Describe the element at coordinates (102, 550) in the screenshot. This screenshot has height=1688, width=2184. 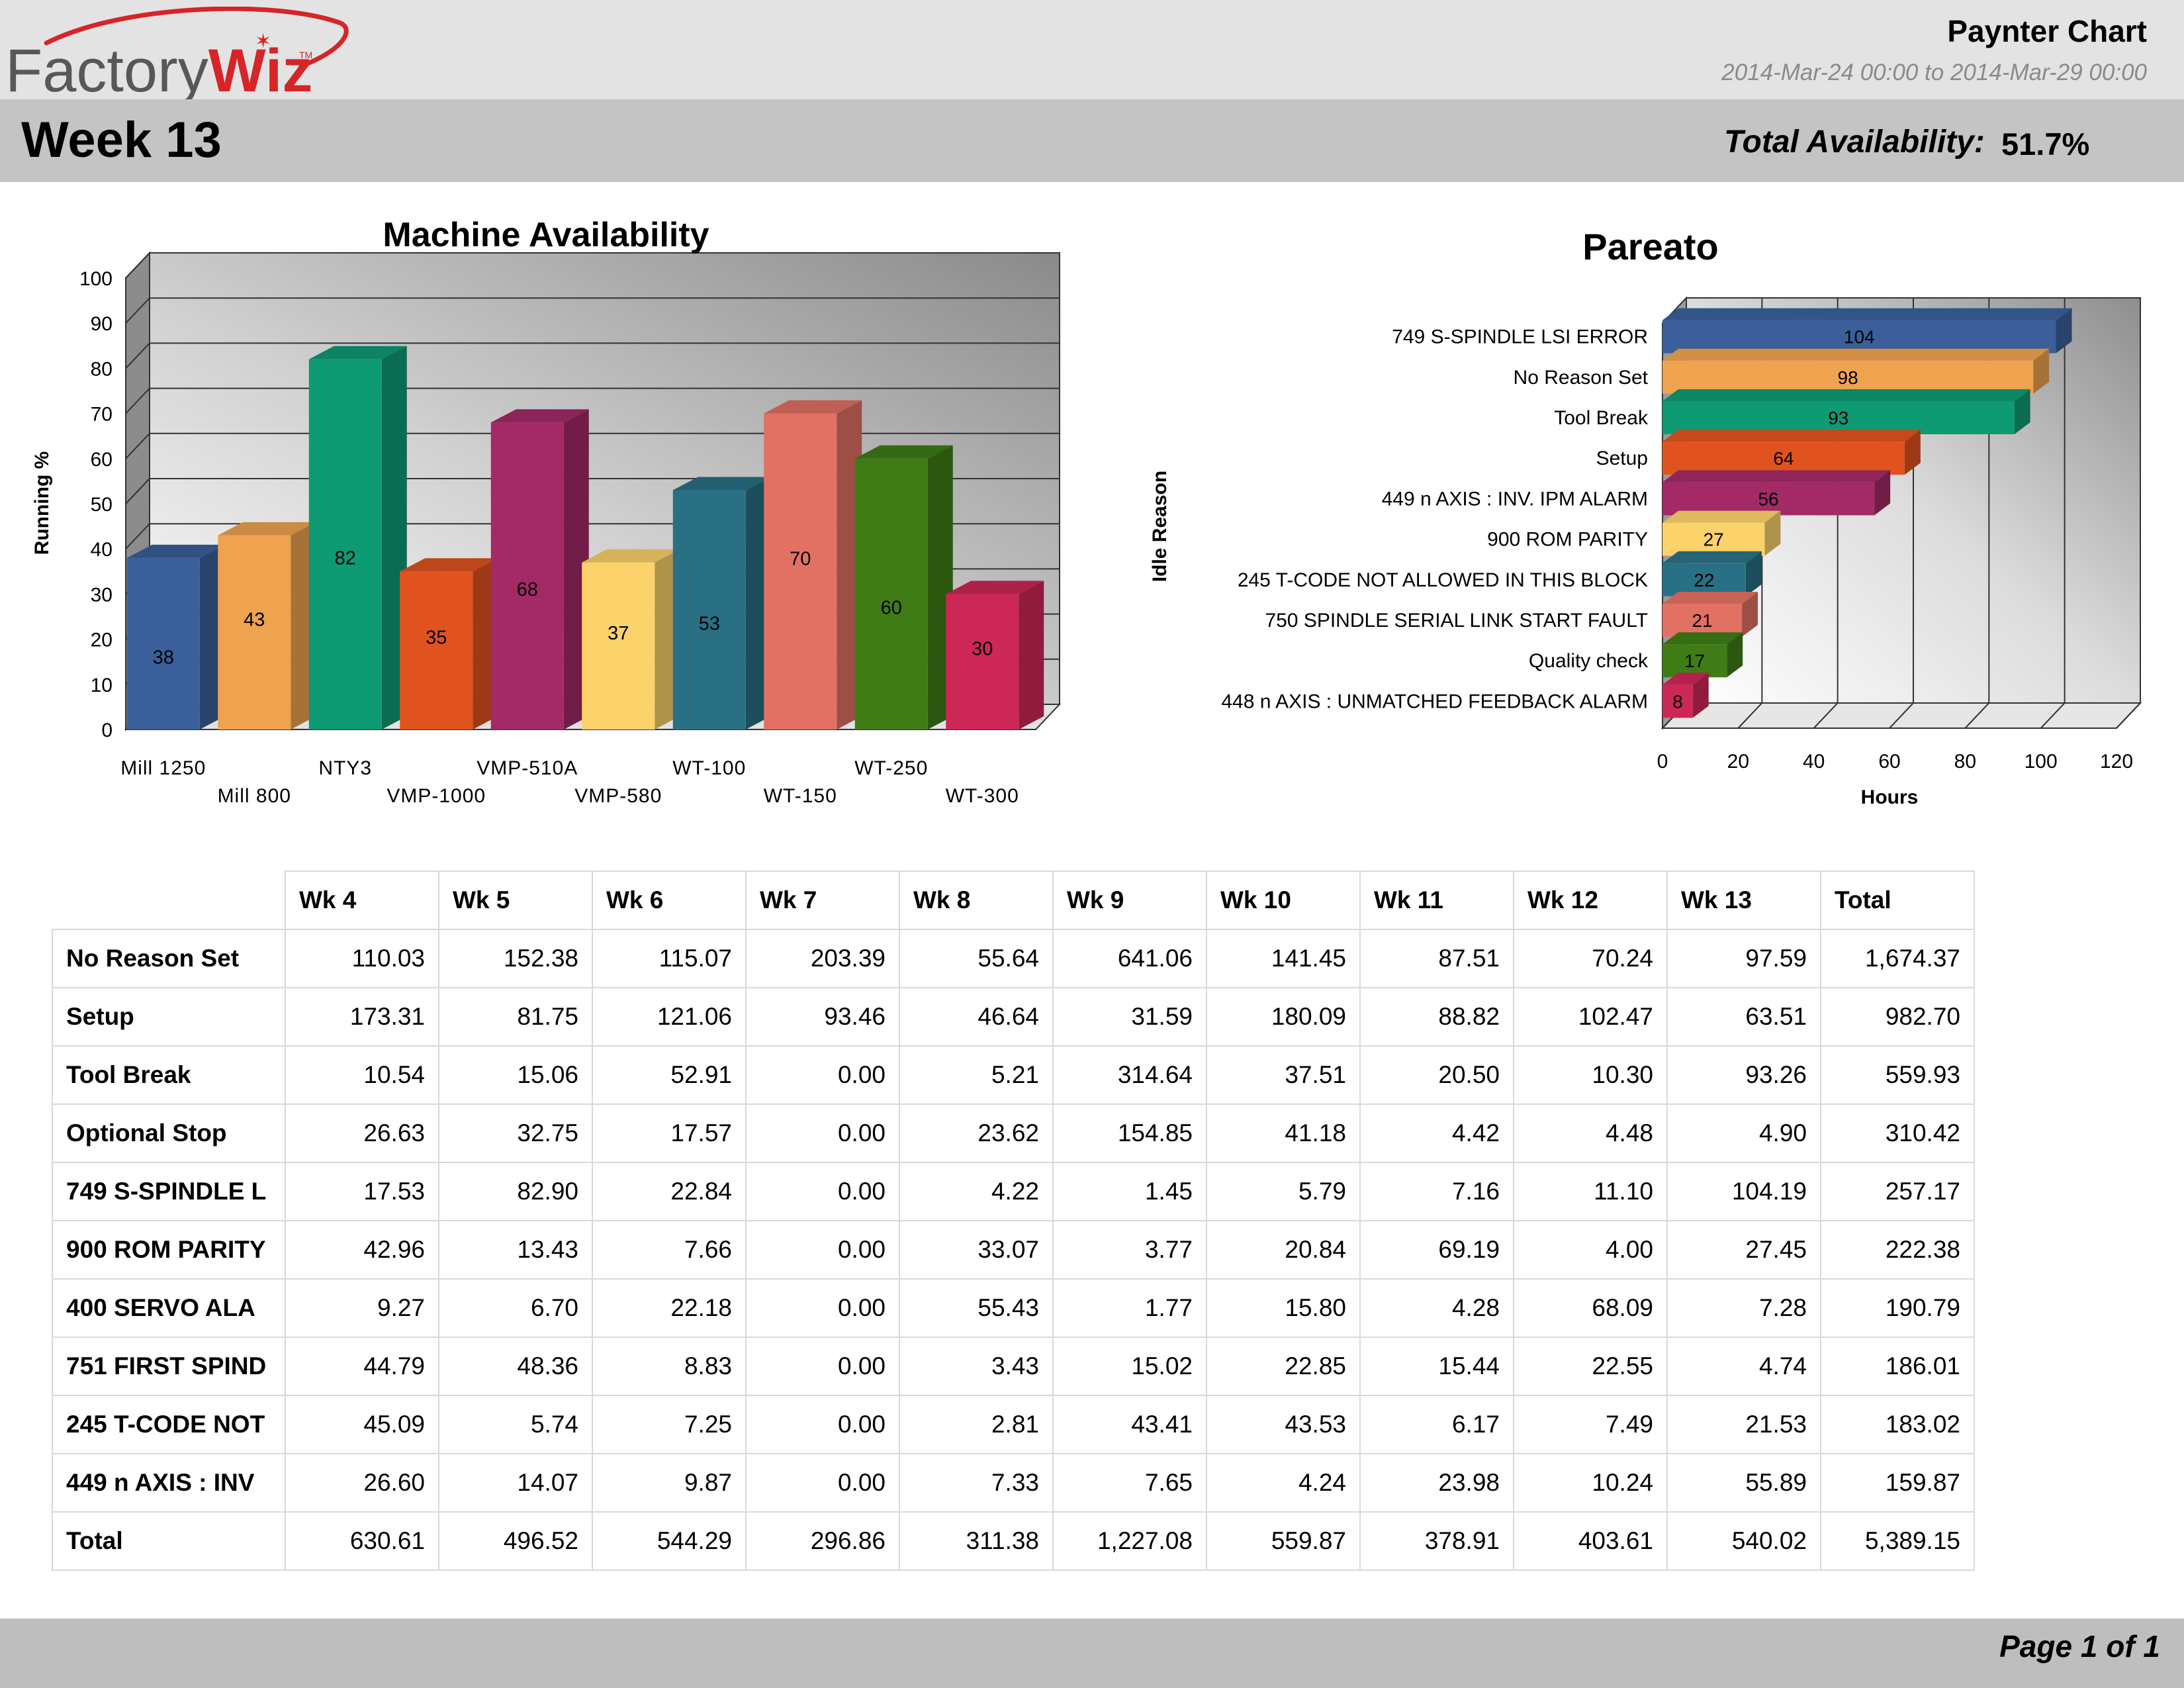
I see `y-tick-label: 40` at that location.